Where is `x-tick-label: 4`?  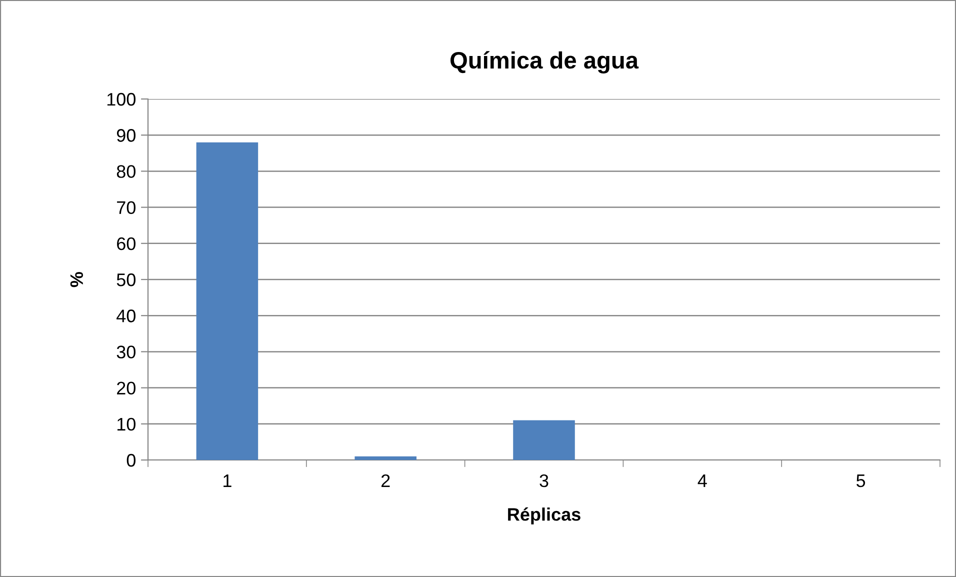 x-tick-label: 4 is located at coordinates (702, 480).